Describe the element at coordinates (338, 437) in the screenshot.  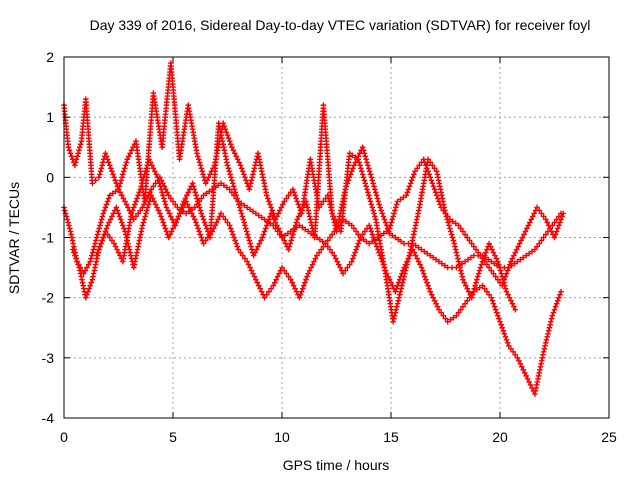
I see `x-tick-labels: 0 5 10 15 20 25` at that location.